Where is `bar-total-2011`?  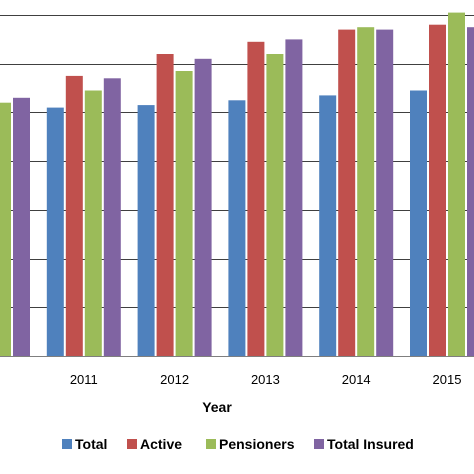
bar-total-2011 is located at coordinates (55, 231).